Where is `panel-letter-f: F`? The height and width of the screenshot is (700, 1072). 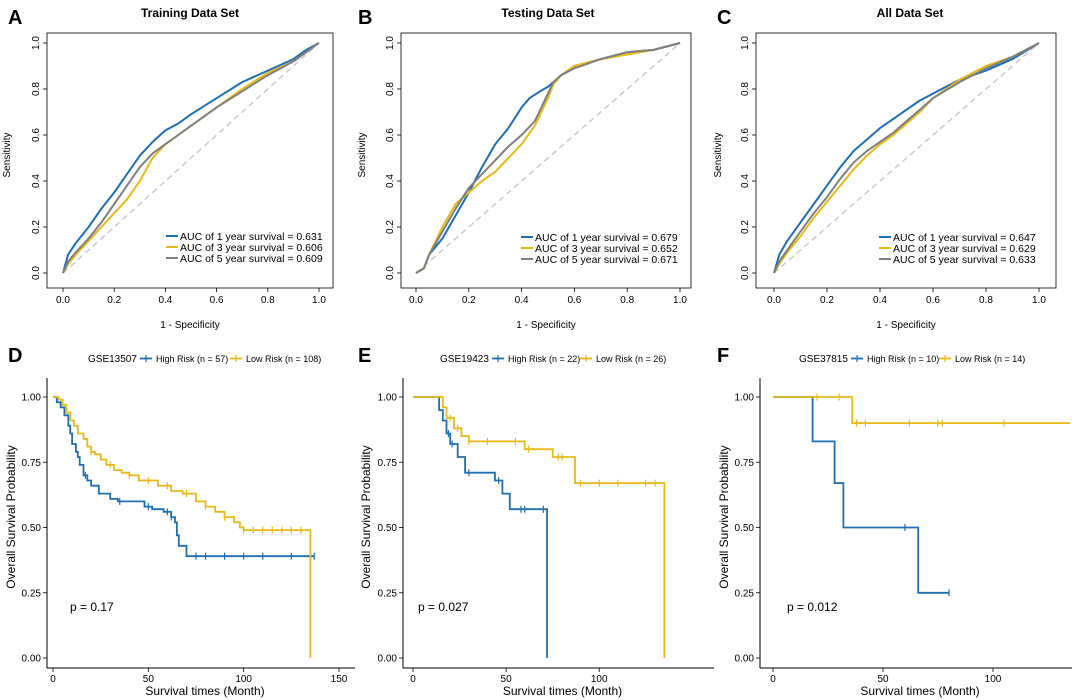
panel-letter-f: F is located at coordinates (723, 356).